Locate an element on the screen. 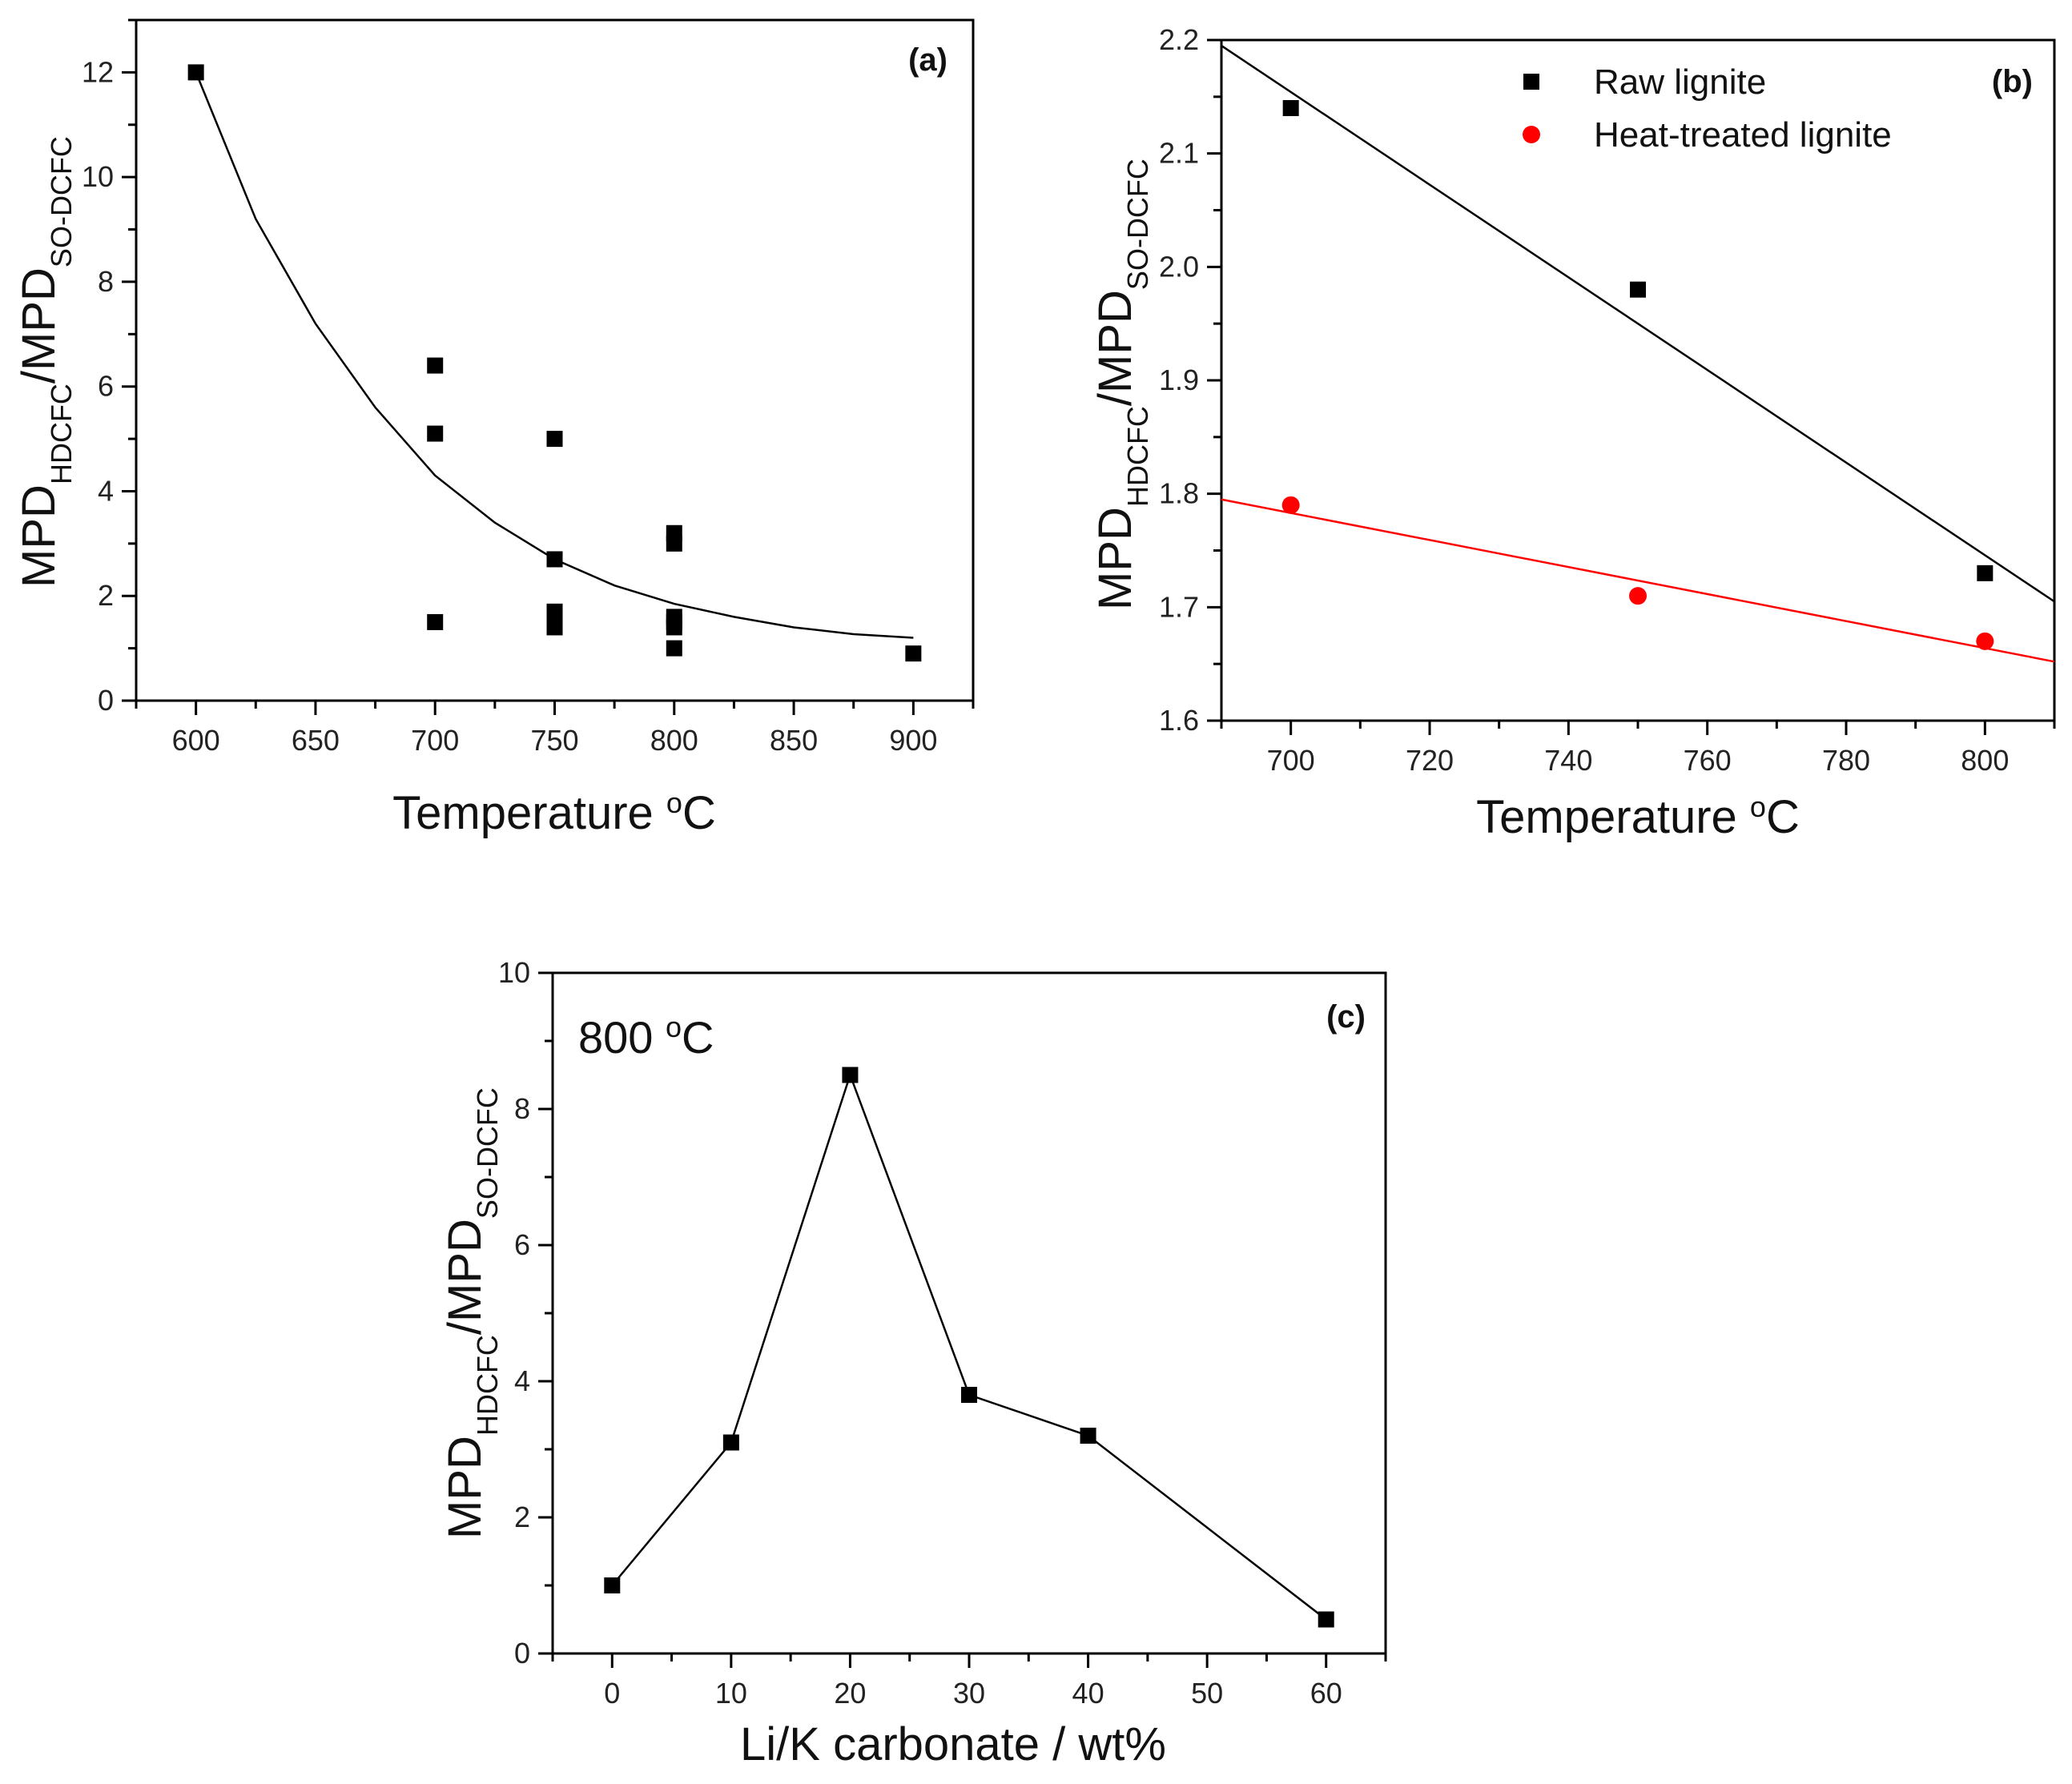 The width and height of the screenshot is (2072, 1784). x-tick-label: 10 is located at coordinates (731, 1693).